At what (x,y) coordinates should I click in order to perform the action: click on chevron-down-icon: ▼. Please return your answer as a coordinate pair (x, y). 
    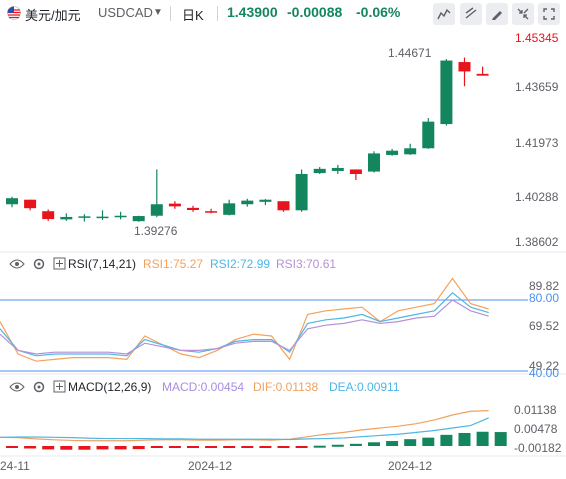
    Looking at the image, I should click on (158, 12).